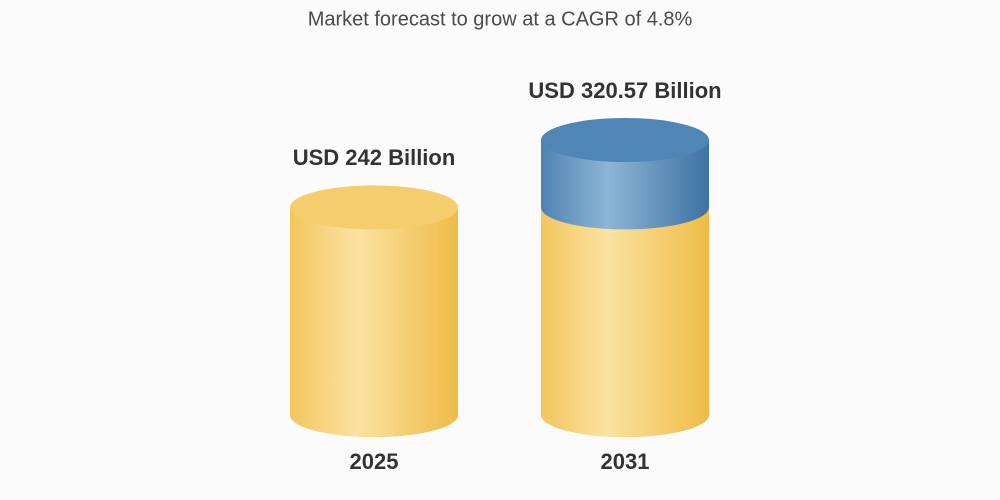  Describe the element at coordinates (374, 157) in the screenshot. I see `value-label: USD 242 Billion` at that location.